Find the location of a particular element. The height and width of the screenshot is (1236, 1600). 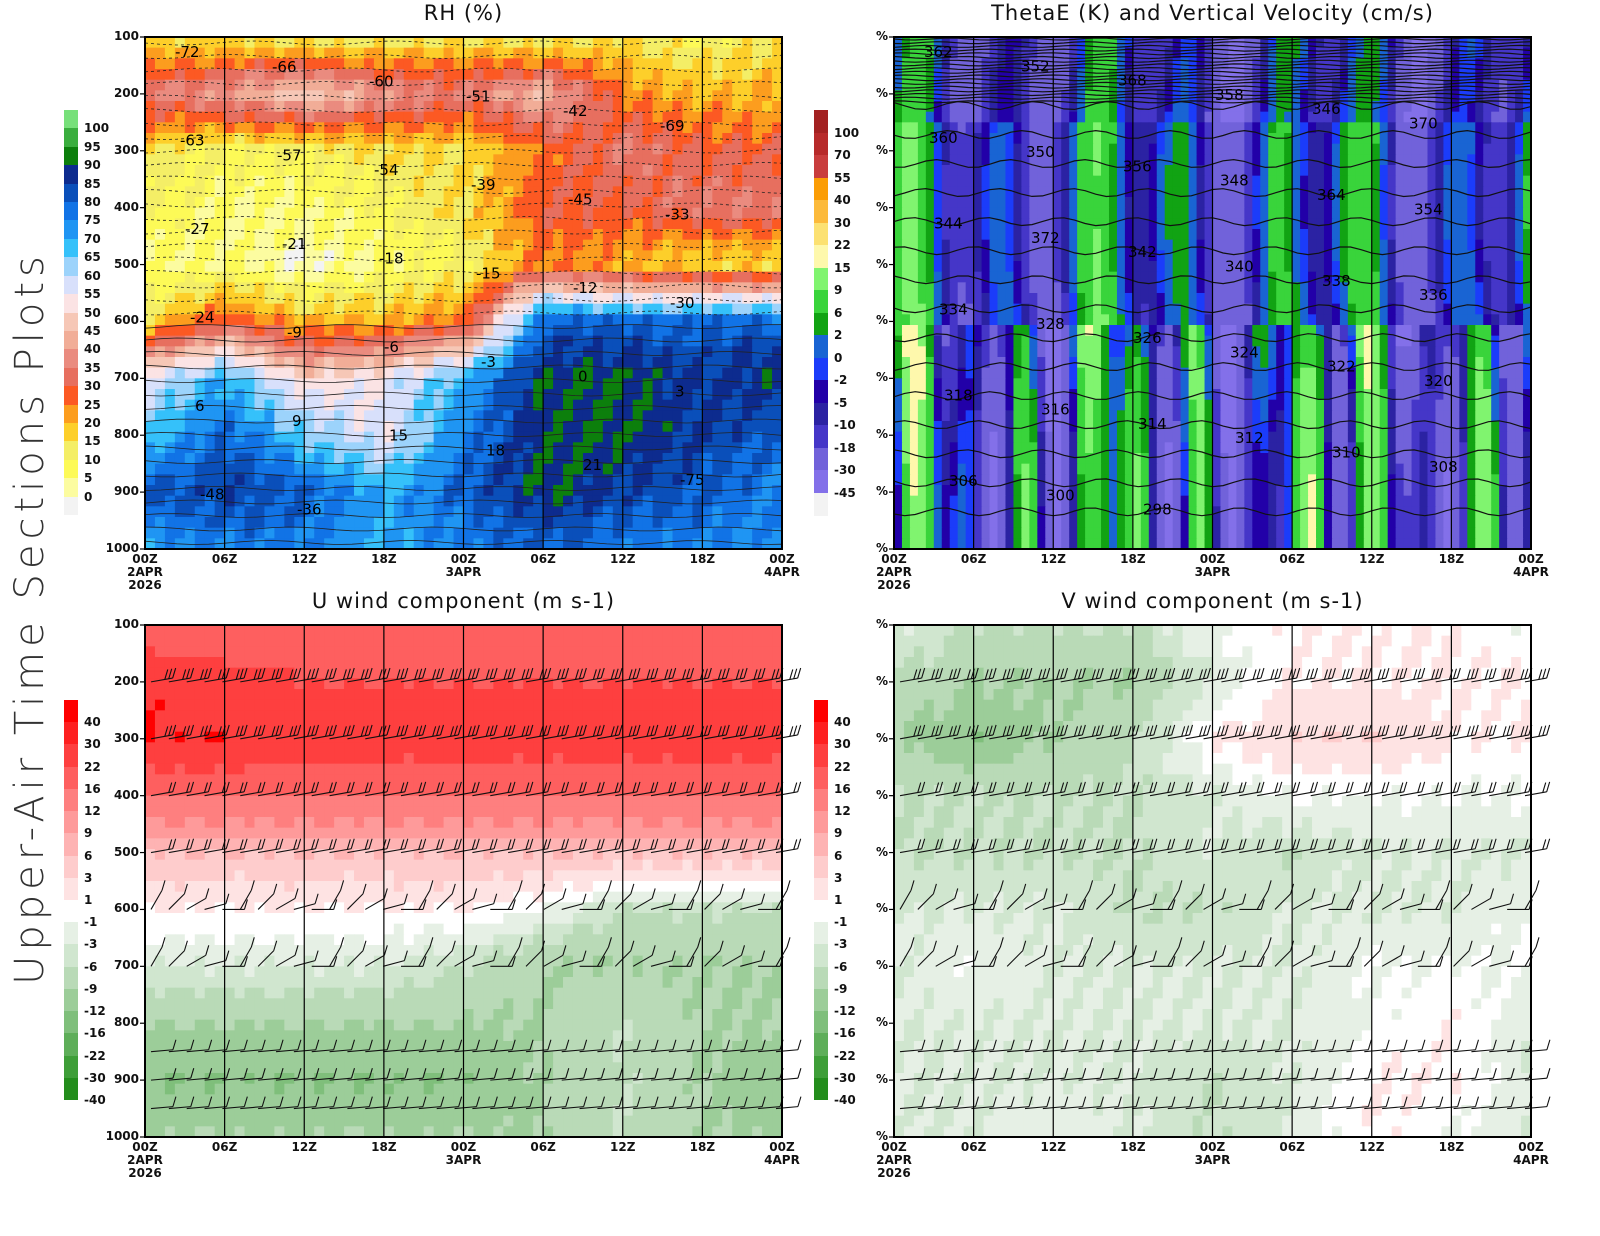

contour-label: -33 is located at coordinates (677, 214).